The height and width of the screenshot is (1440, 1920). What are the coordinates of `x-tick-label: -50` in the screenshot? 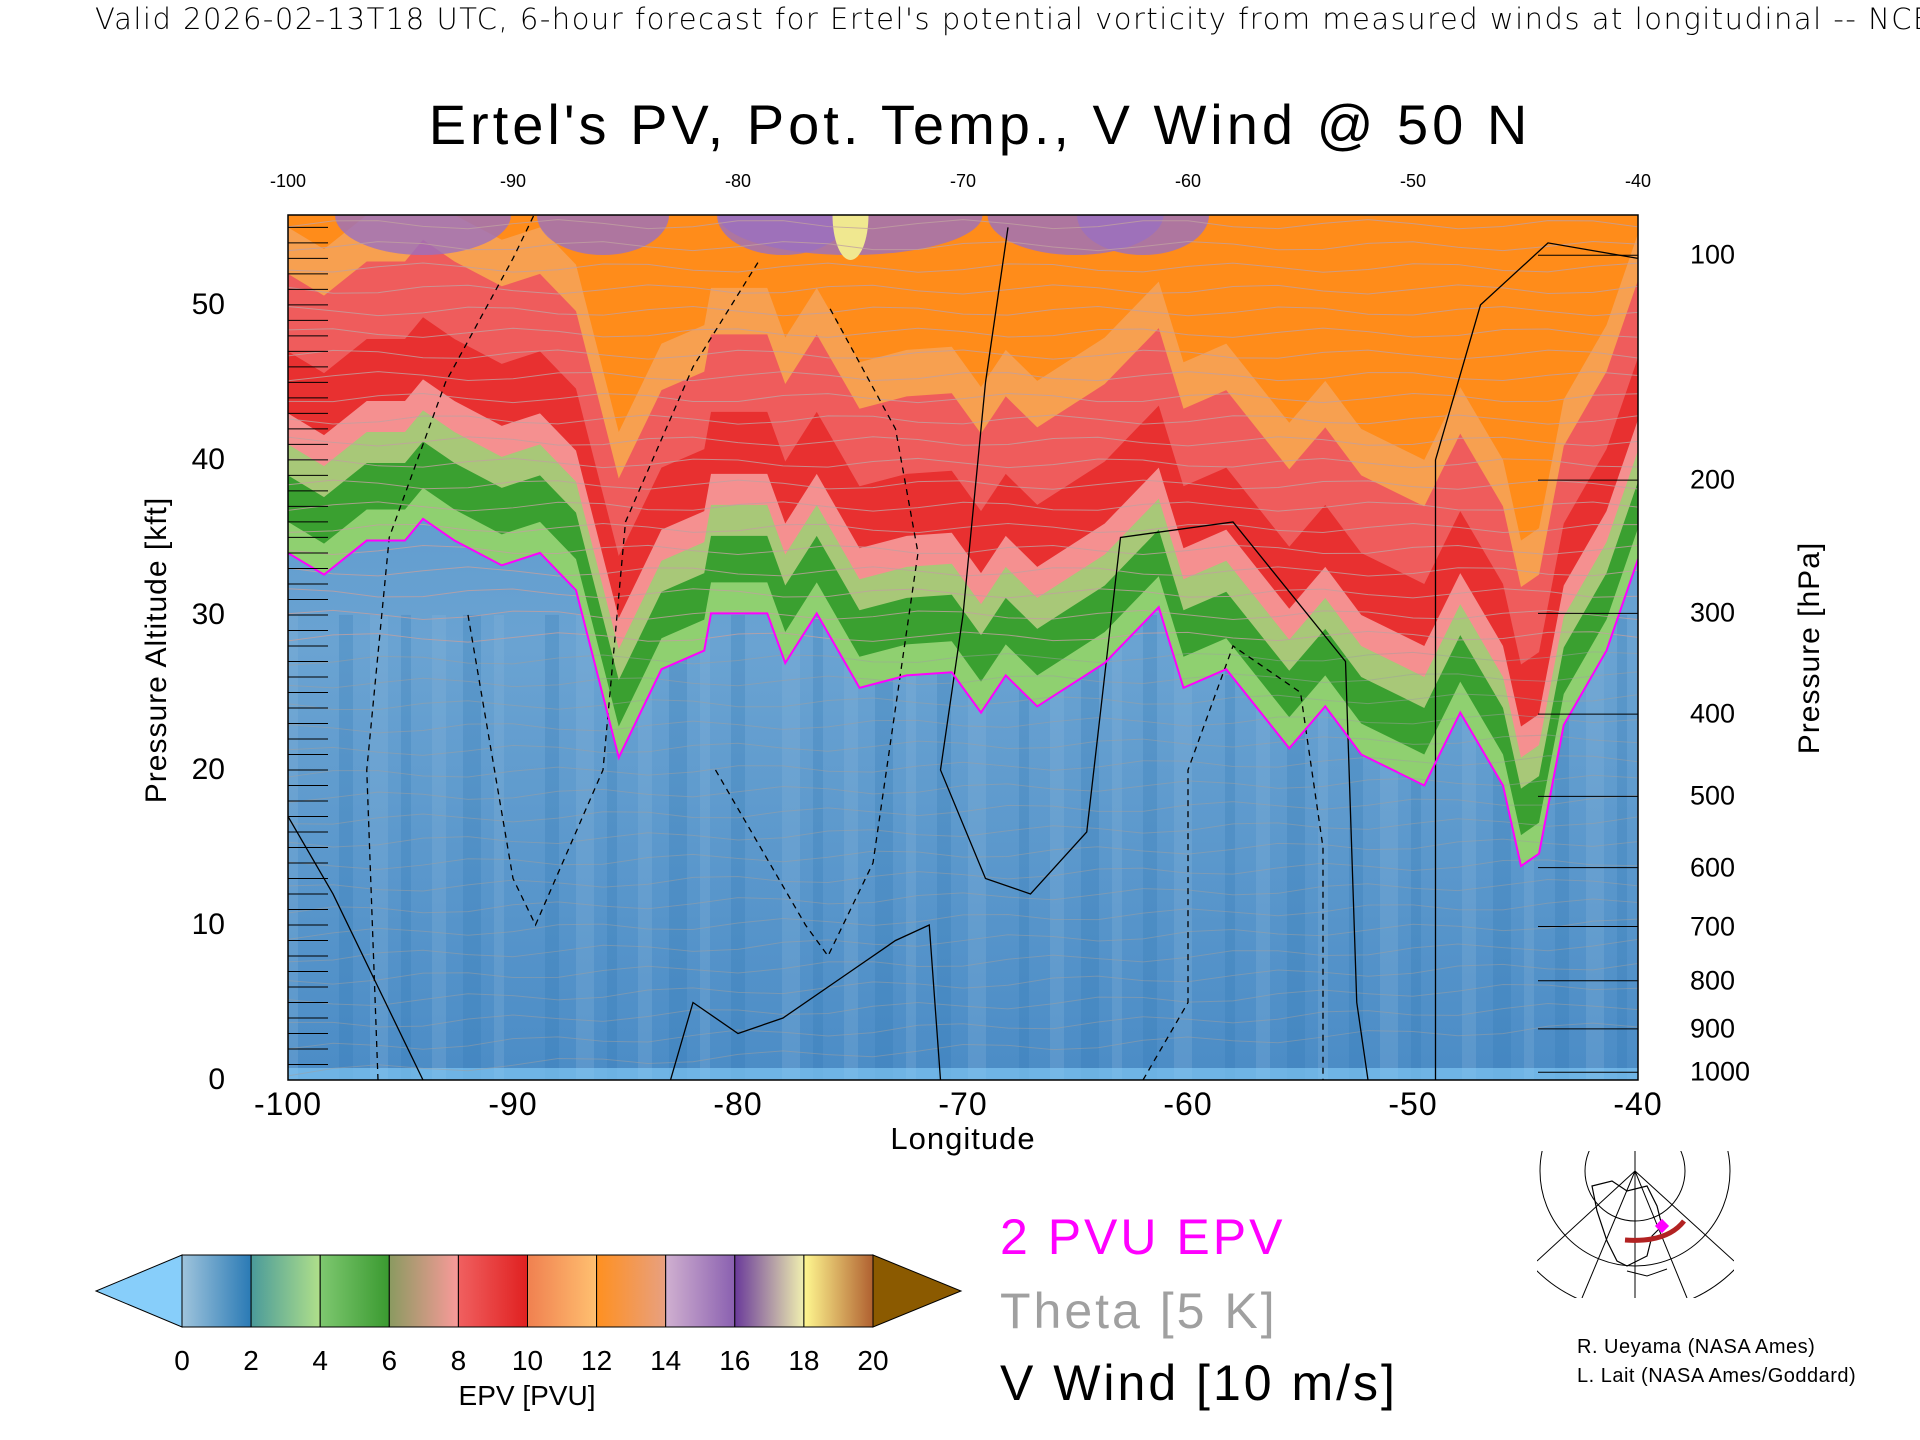 It's located at (1413, 1104).